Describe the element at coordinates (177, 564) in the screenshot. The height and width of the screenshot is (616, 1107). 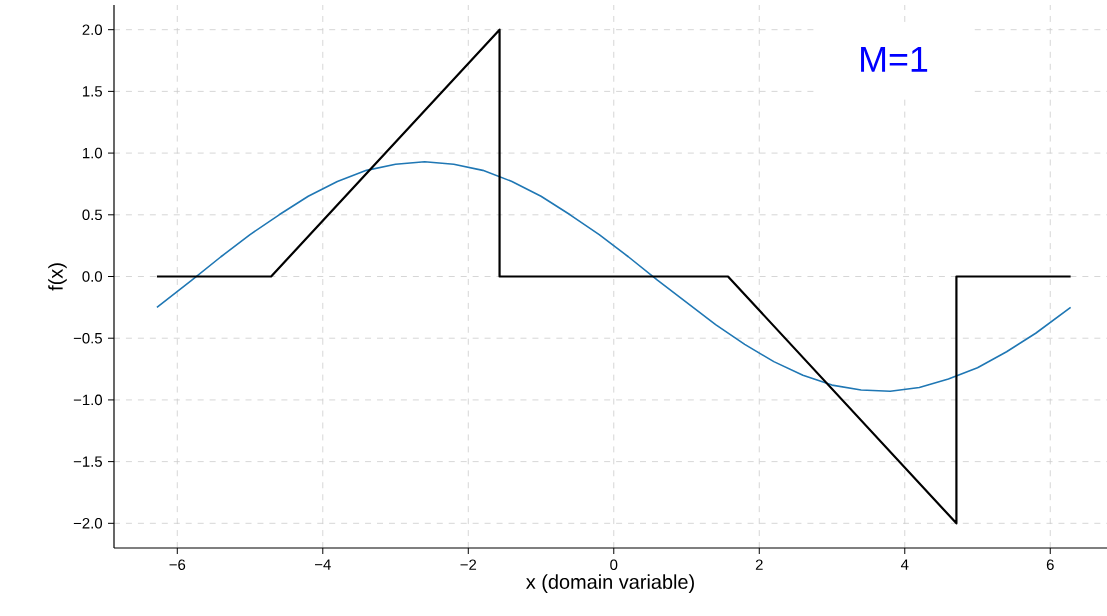
I see `x-tick-label: −6` at that location.